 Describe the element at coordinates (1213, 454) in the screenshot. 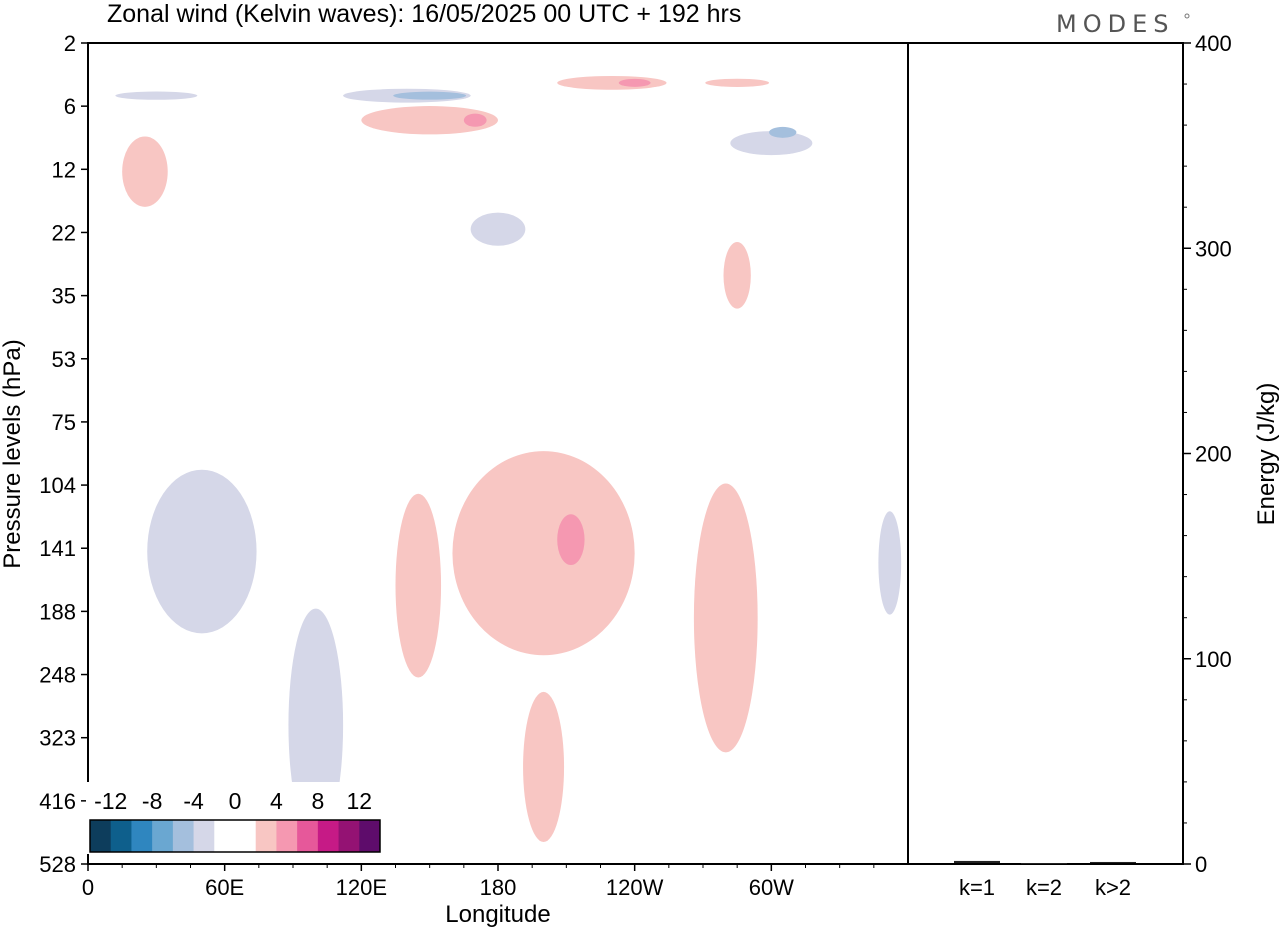

I see `energy-tick-label: 200` at that location.